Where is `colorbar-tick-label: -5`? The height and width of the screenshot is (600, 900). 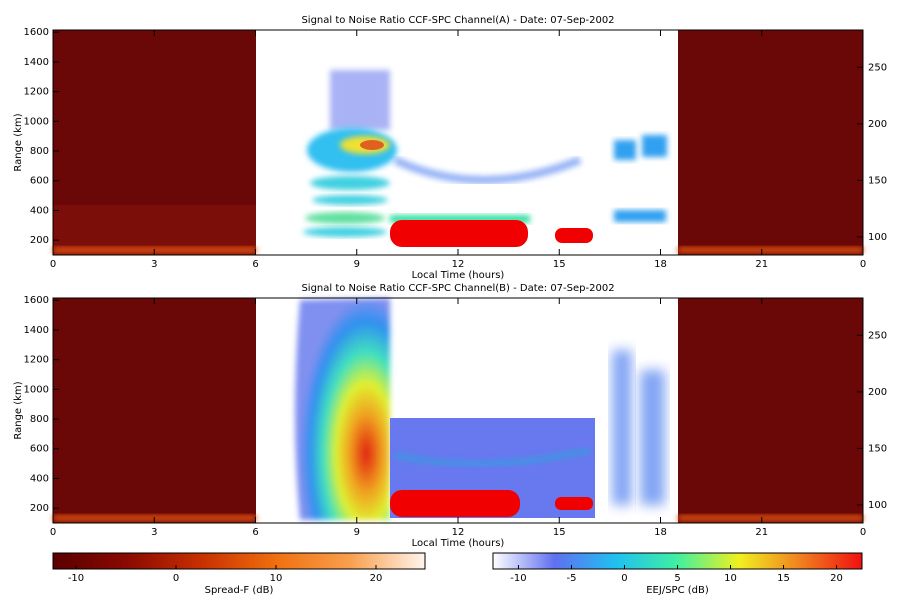 colorbar-tick-label: -5 is located at coordinates (571, 578).